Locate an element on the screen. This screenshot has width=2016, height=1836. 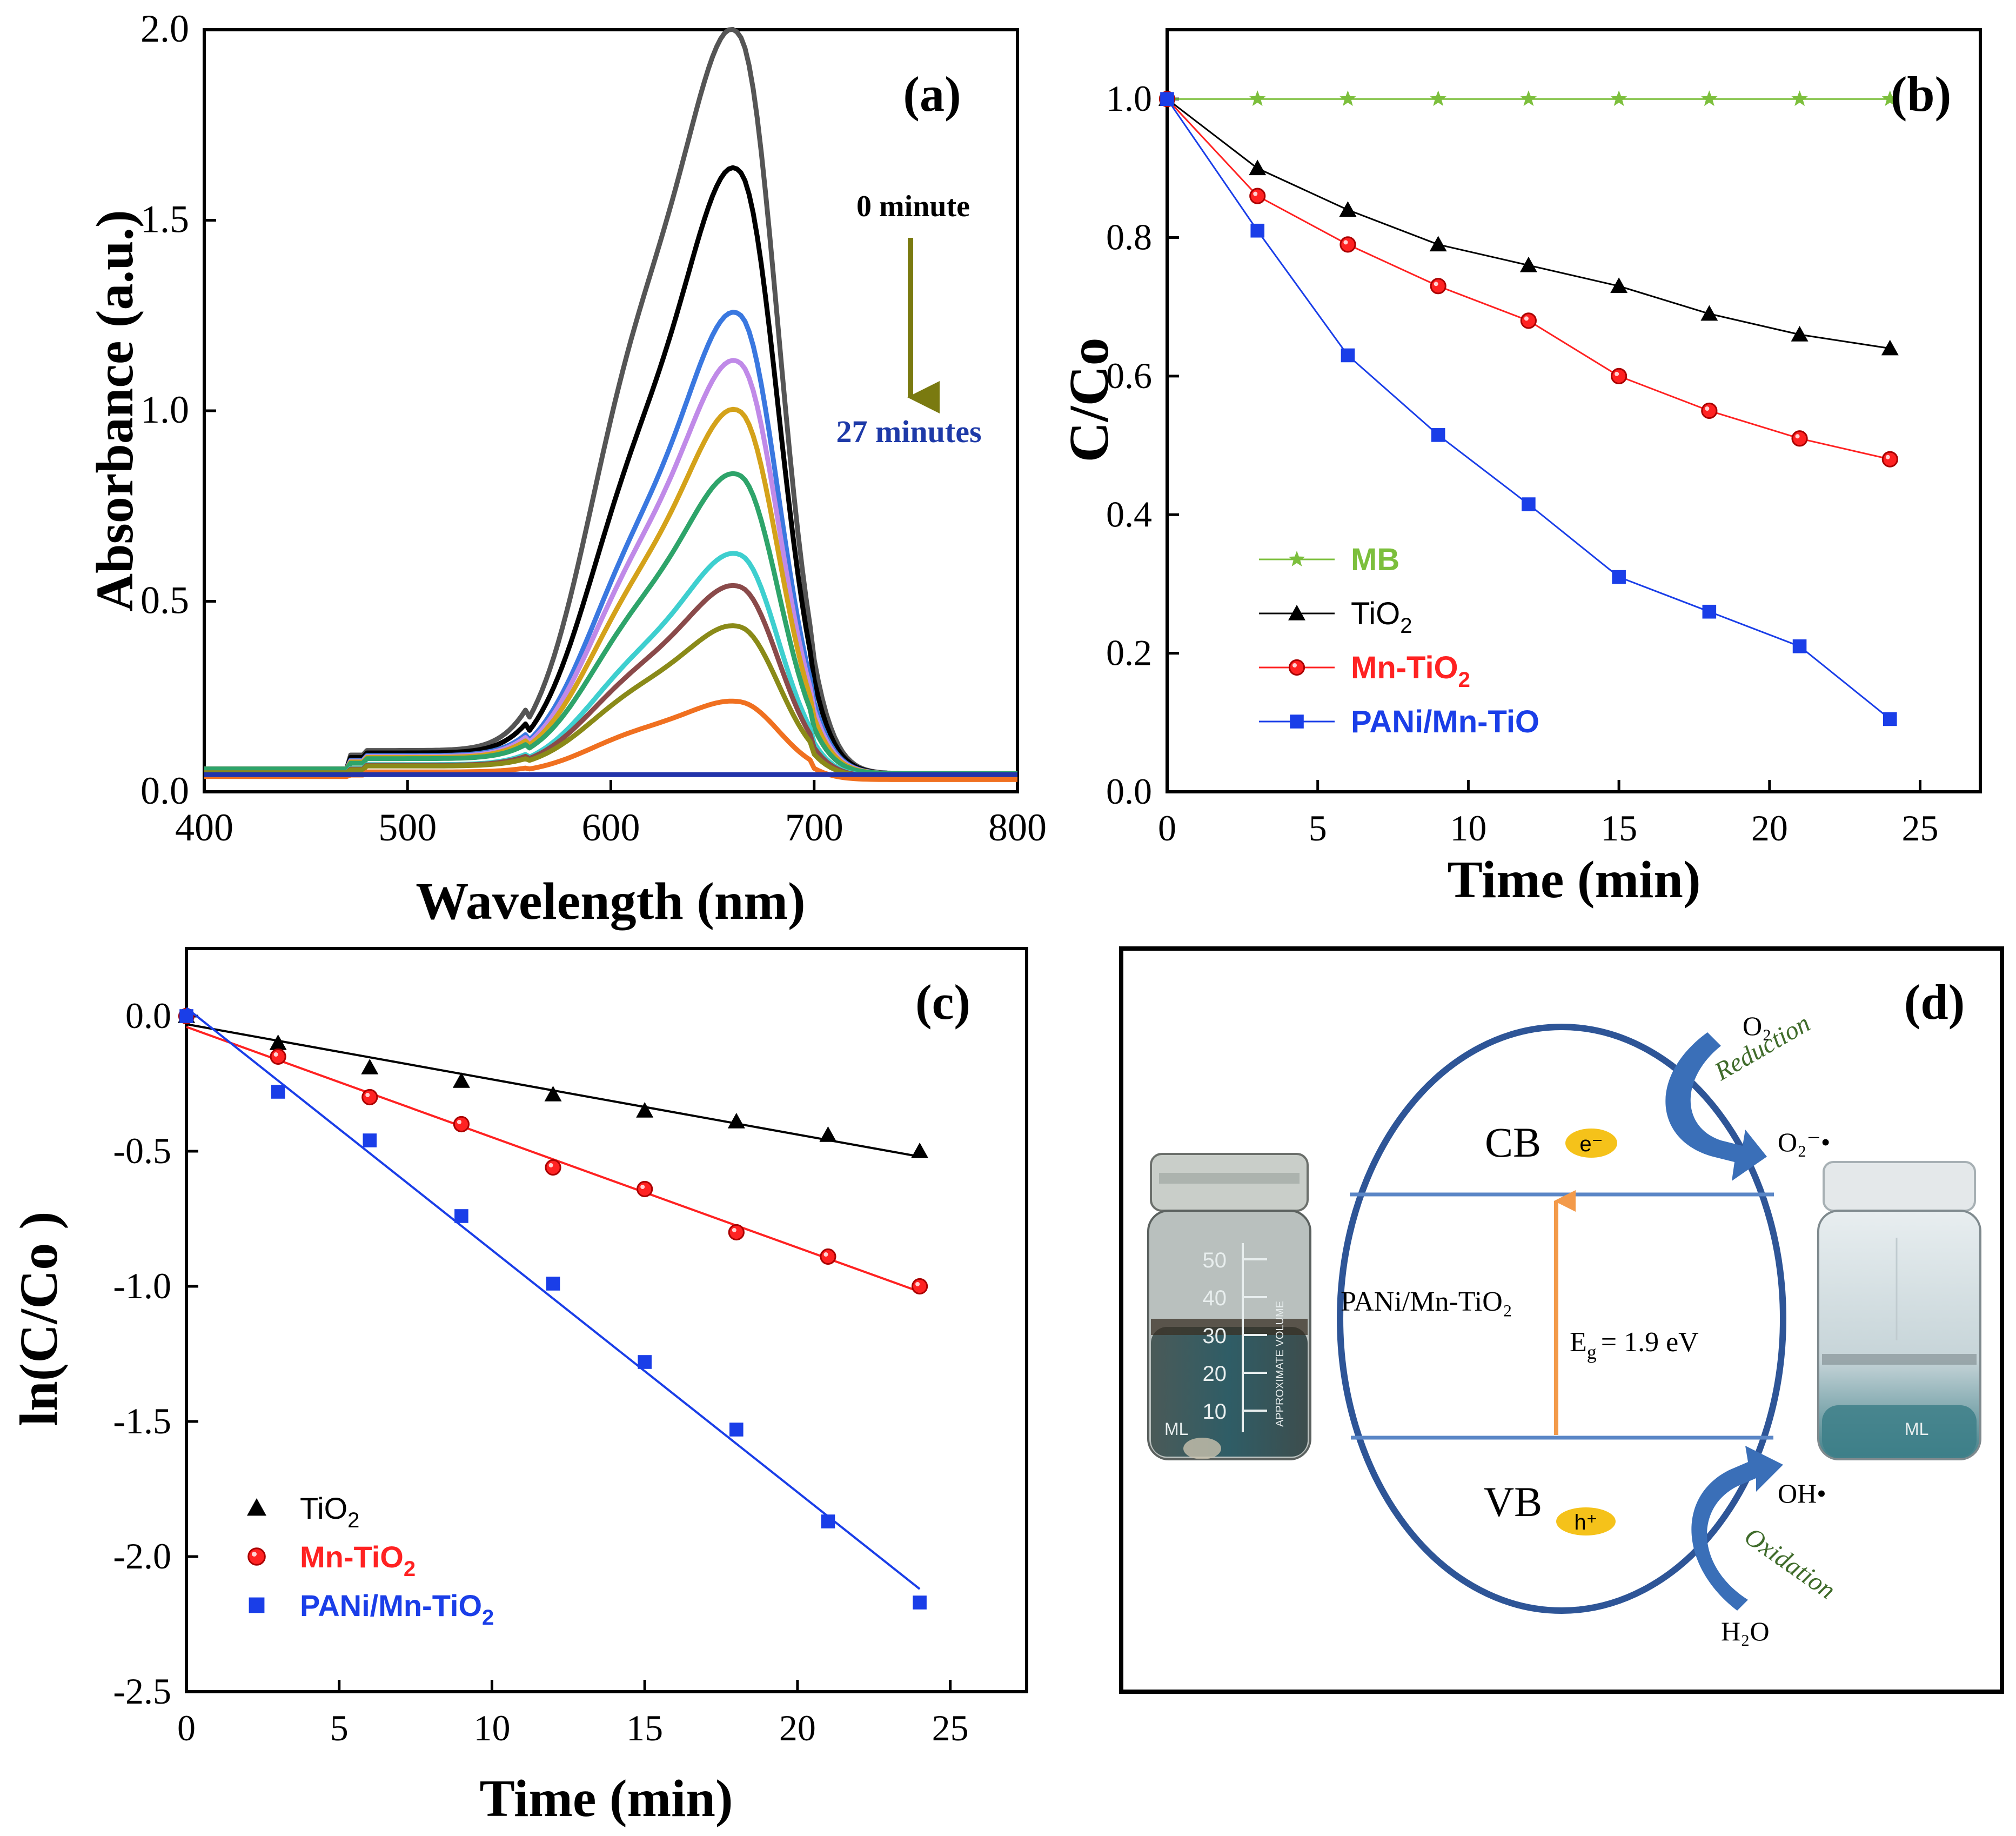
b-legend-text: MB is located at coordinates (1375, 559).